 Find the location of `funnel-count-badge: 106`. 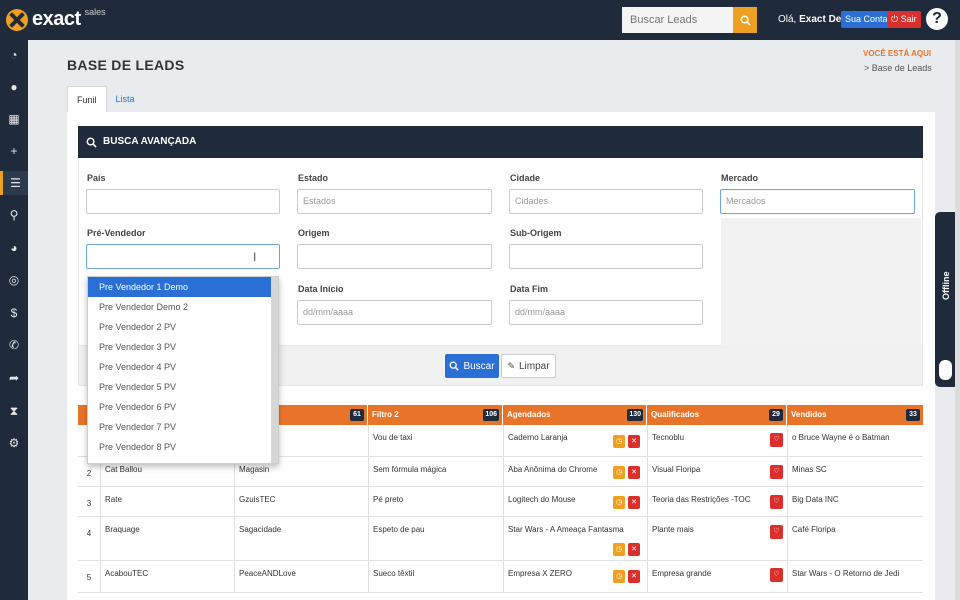

funnel-count-badge: 106 is located at coordinates (491, 415).